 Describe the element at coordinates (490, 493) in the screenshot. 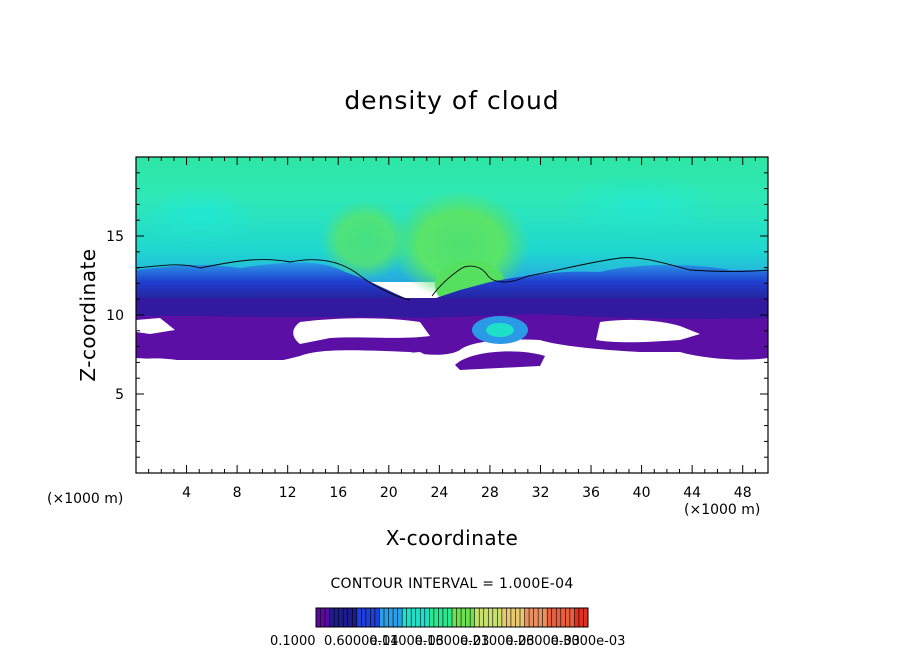

I see `x-tick-label: 28` at that location.